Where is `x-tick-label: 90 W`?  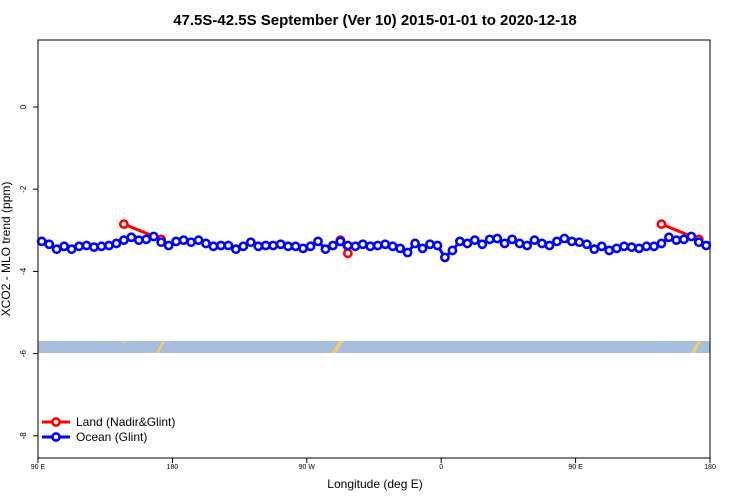 x-tick-label: 90 W is located at coordinates (307, 467).